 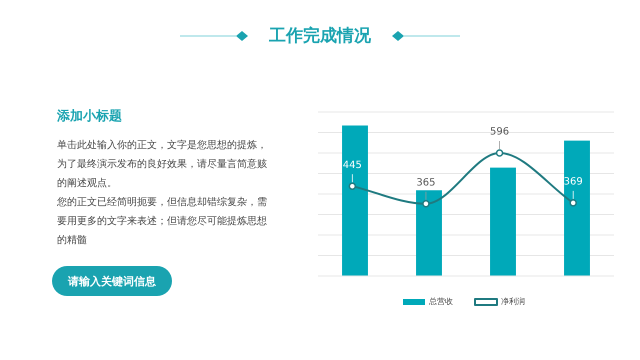 I want to click on text: 单击此处输入你的正文，文字是您思想的提炼，为了最终演示发布的良好效果，请尽量言简意赅的阐述观点。, so click(x=162, y=164).